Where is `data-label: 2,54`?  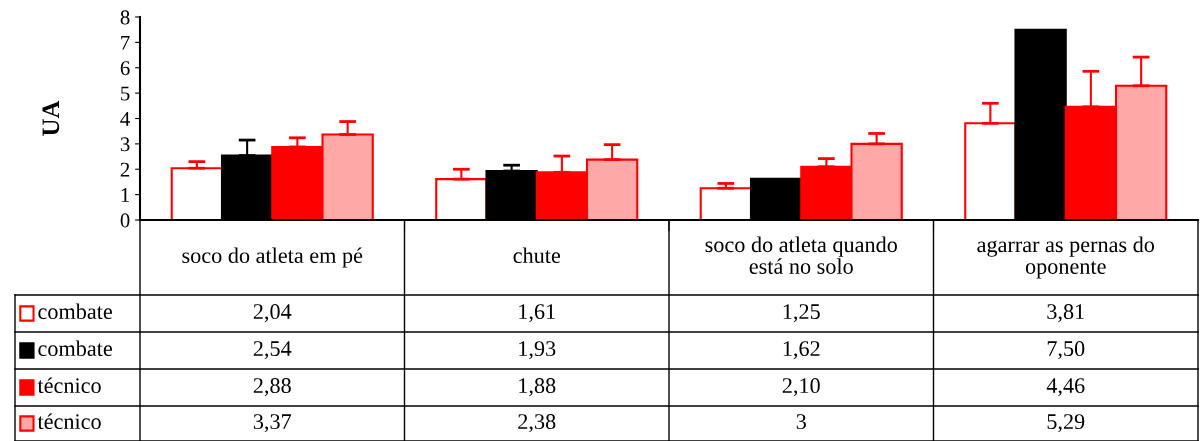
data-label: 2,54 is located at coordinates (272, 350).